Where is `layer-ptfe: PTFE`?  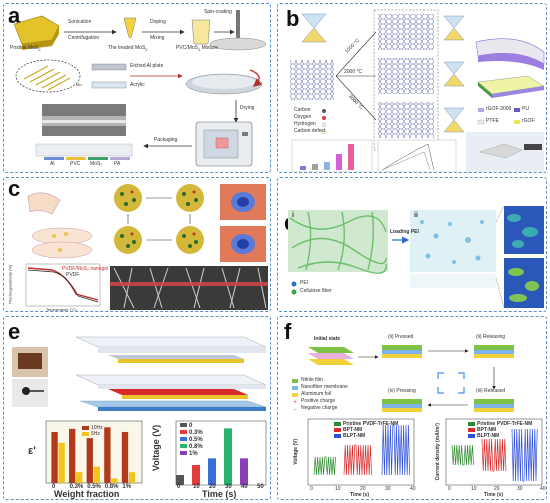 layer-ptfe: PTFE is located at coordinates (492, 121).